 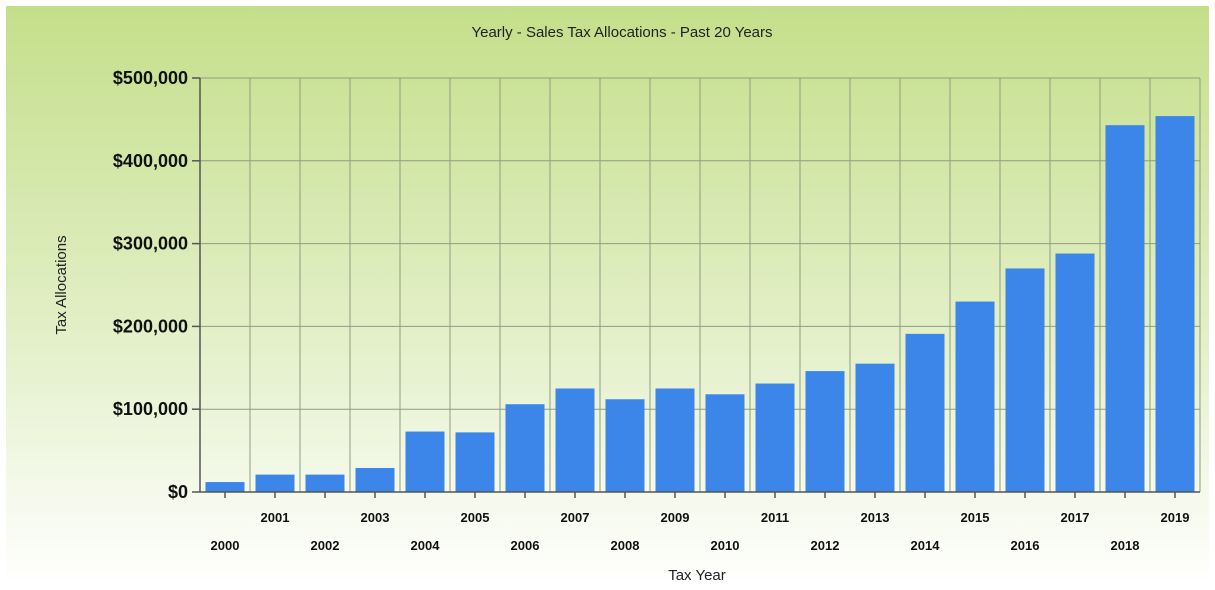 I want to click on bar-2015, so click(x=975, y=396).